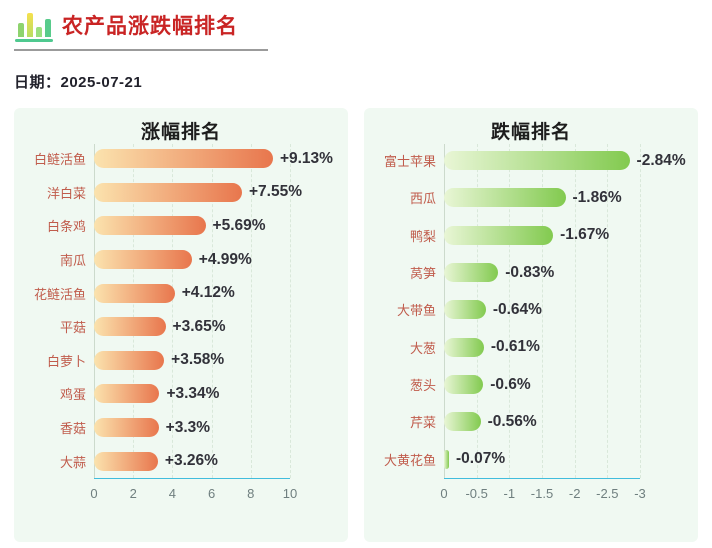  Describe the element at coordinates (141, 50) in the screenshot. I see `title-underline` at that location.